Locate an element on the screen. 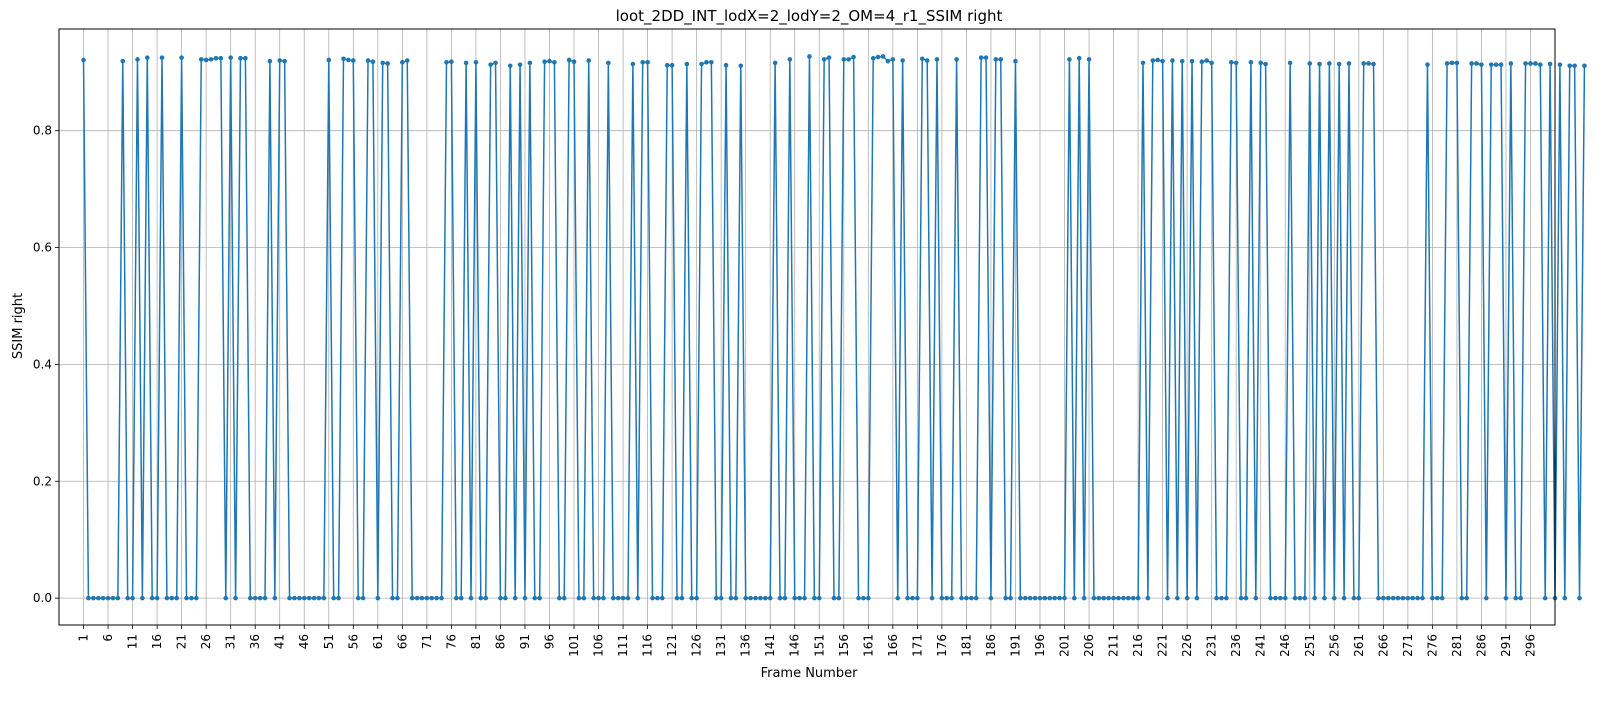 Image resolution: width=1621 pixels, height=716 pixels. x-tick-label: 26 is located at coordinates (206, 641).